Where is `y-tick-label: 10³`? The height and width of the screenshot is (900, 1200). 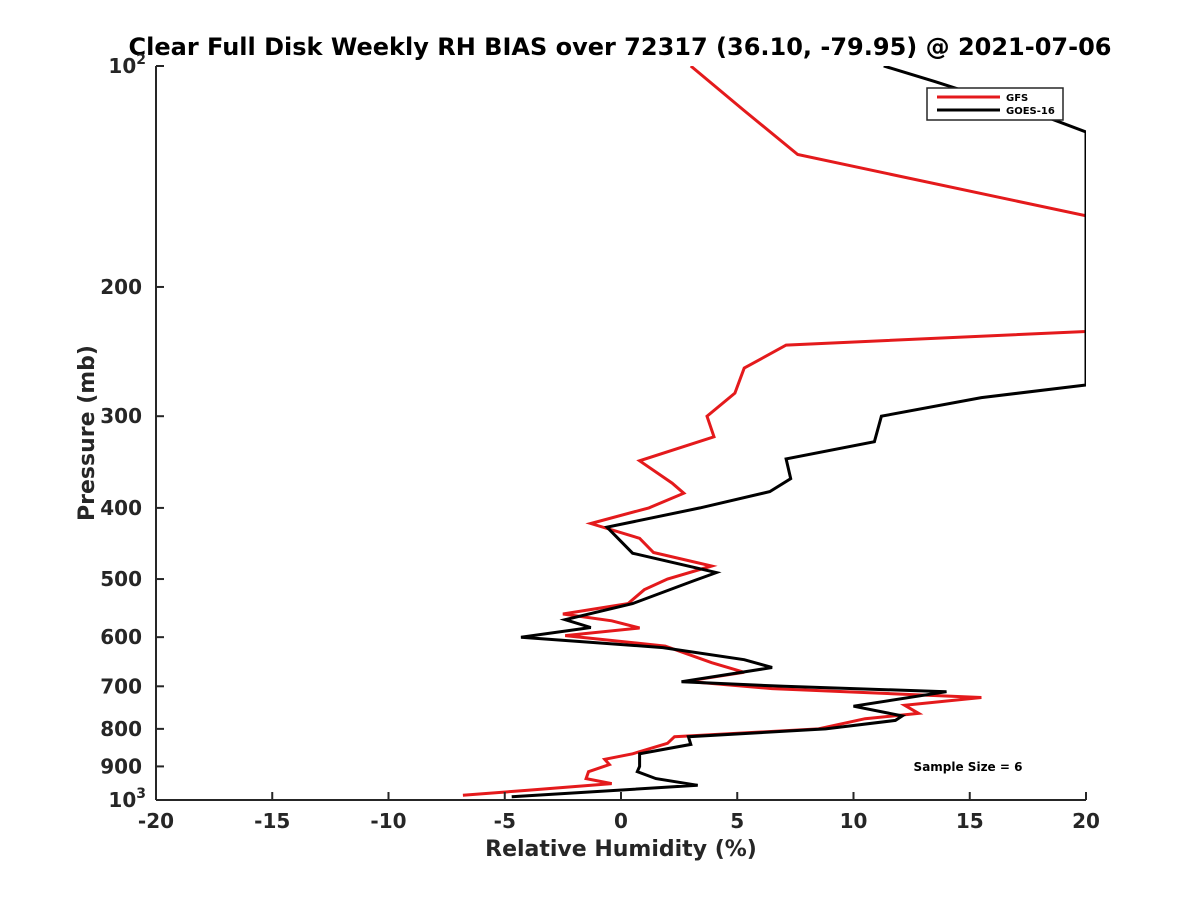
y-tick-label: 10³ is located at coordinates (127, 799).